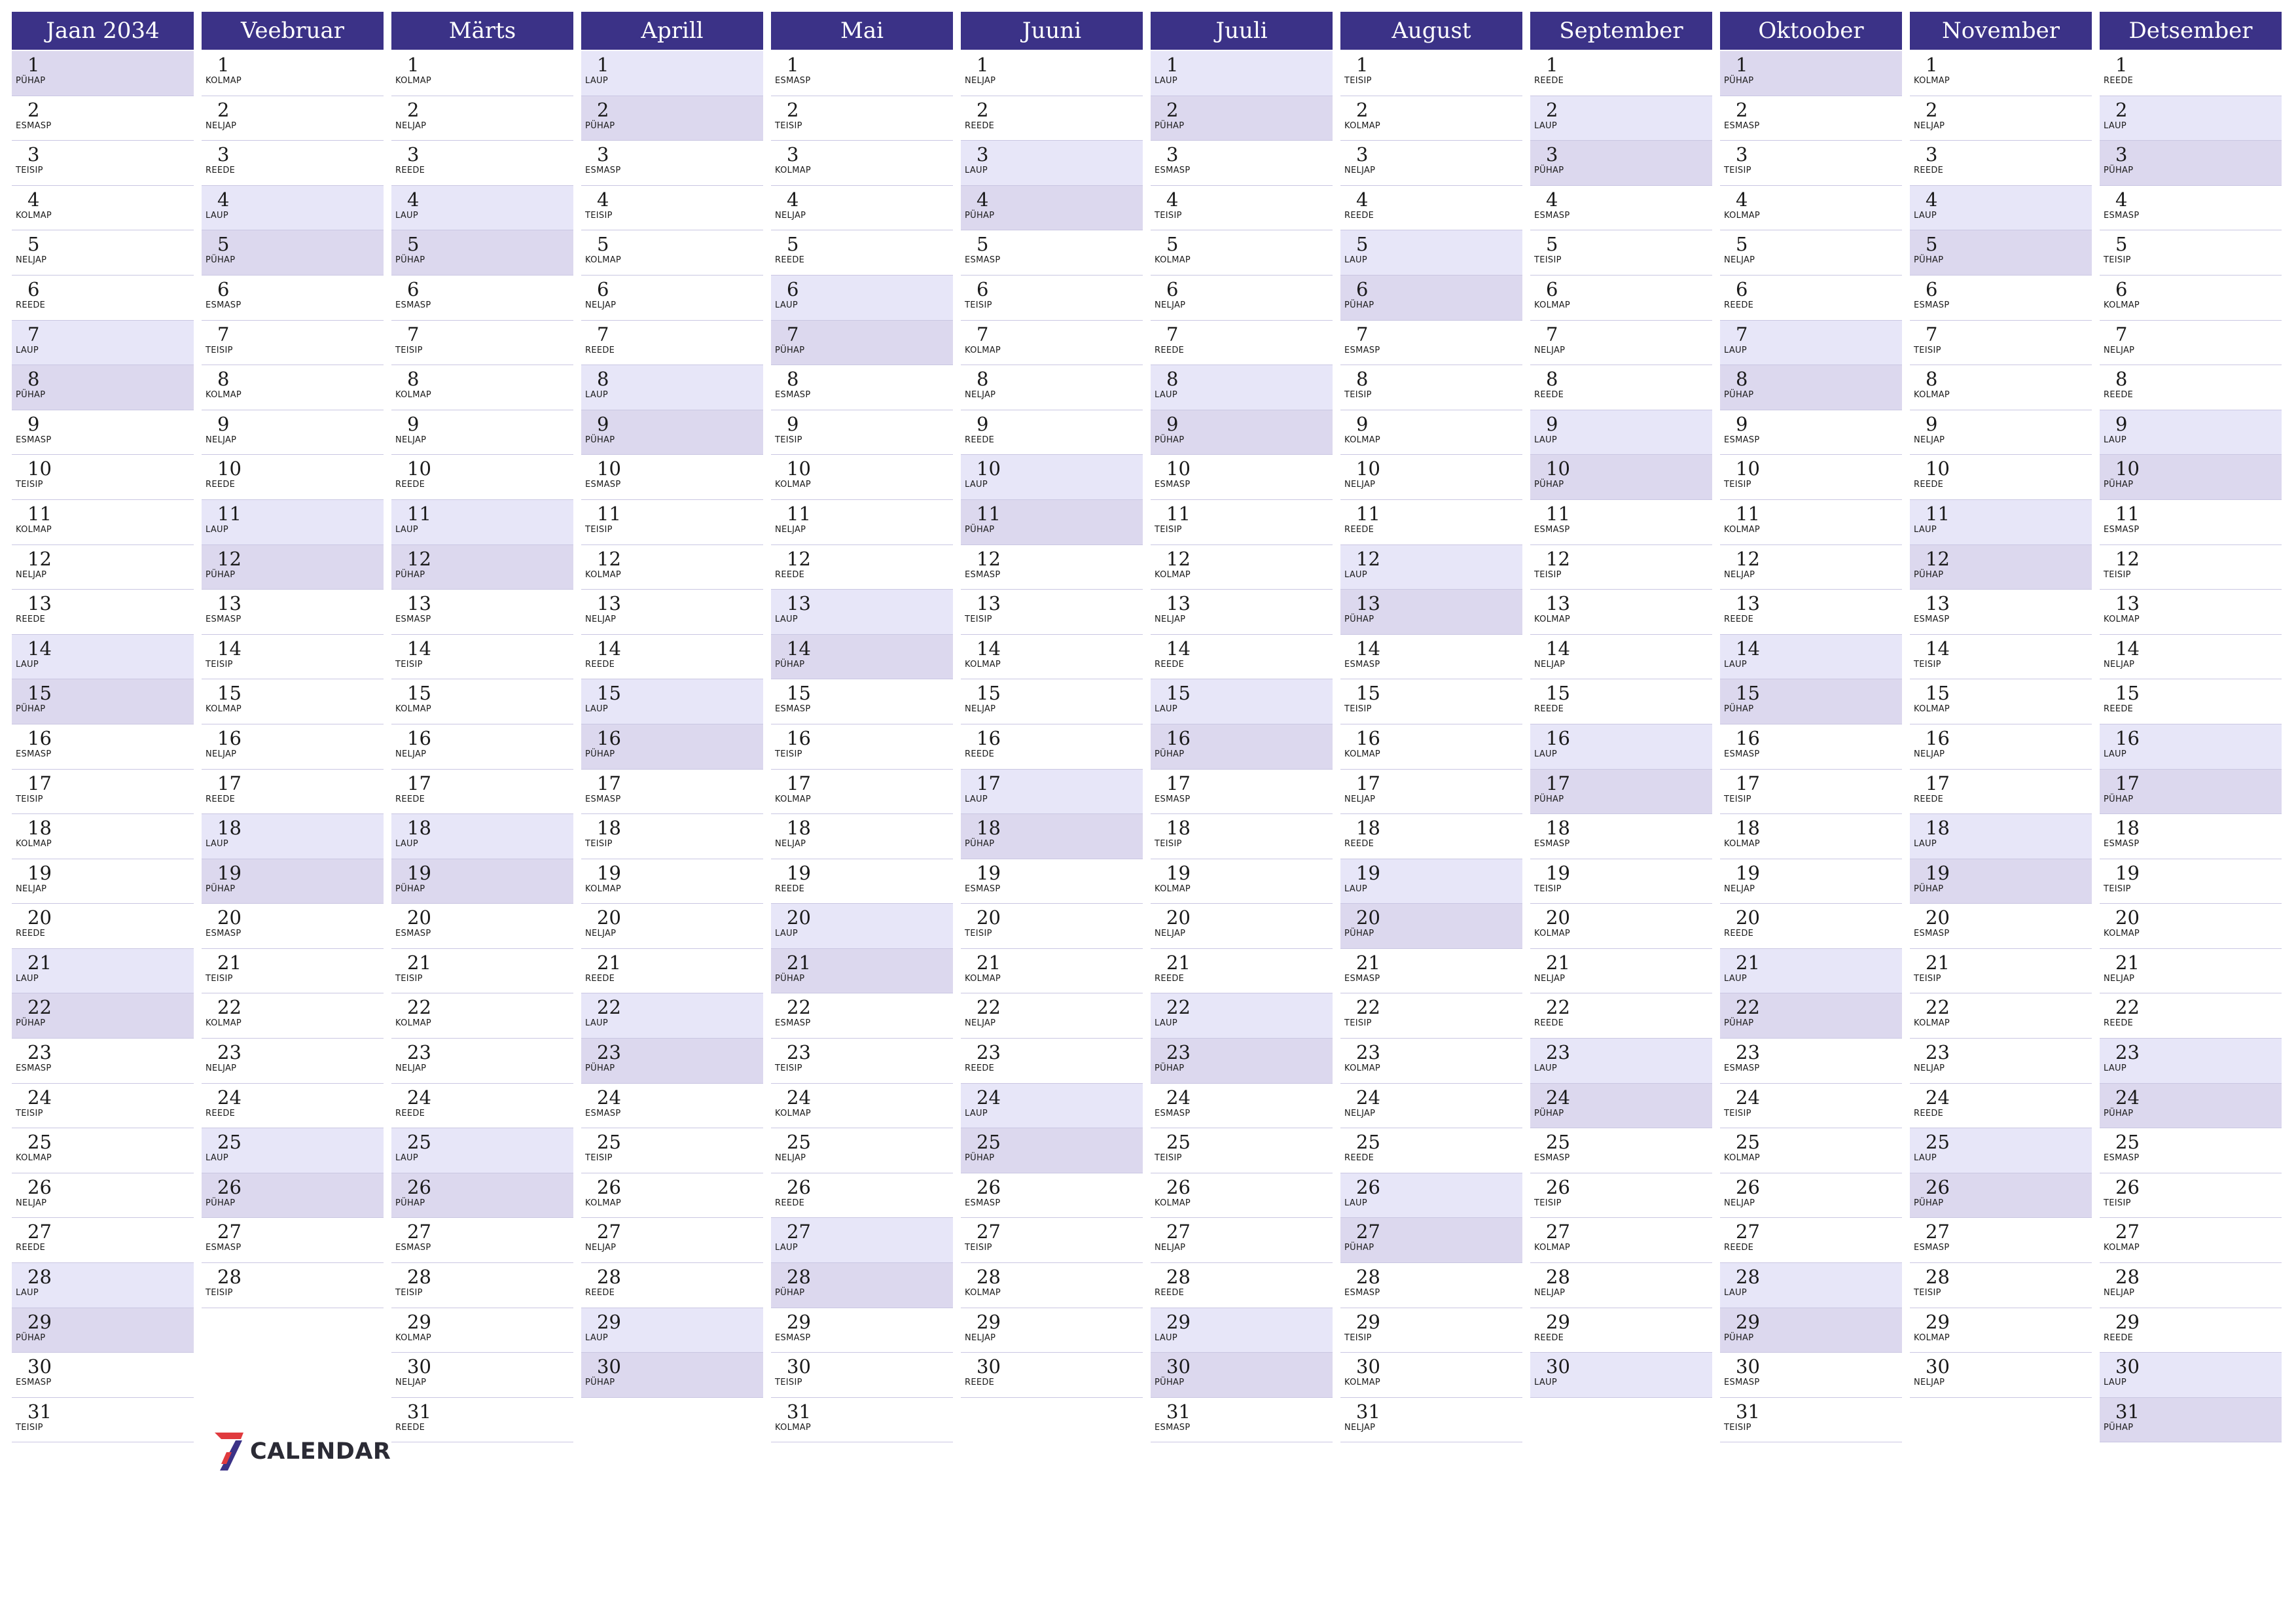 The height and width of the screenshot is (1623, 2296). What do you see at coordinates (293, 837) in the screenshot?
I see `day-cell: 18 LAUP` at bounding box center [293, 837].